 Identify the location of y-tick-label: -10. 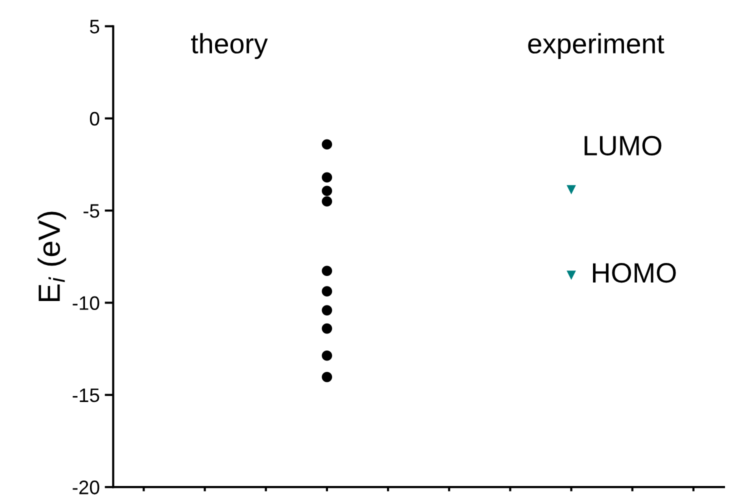
(86, 303).